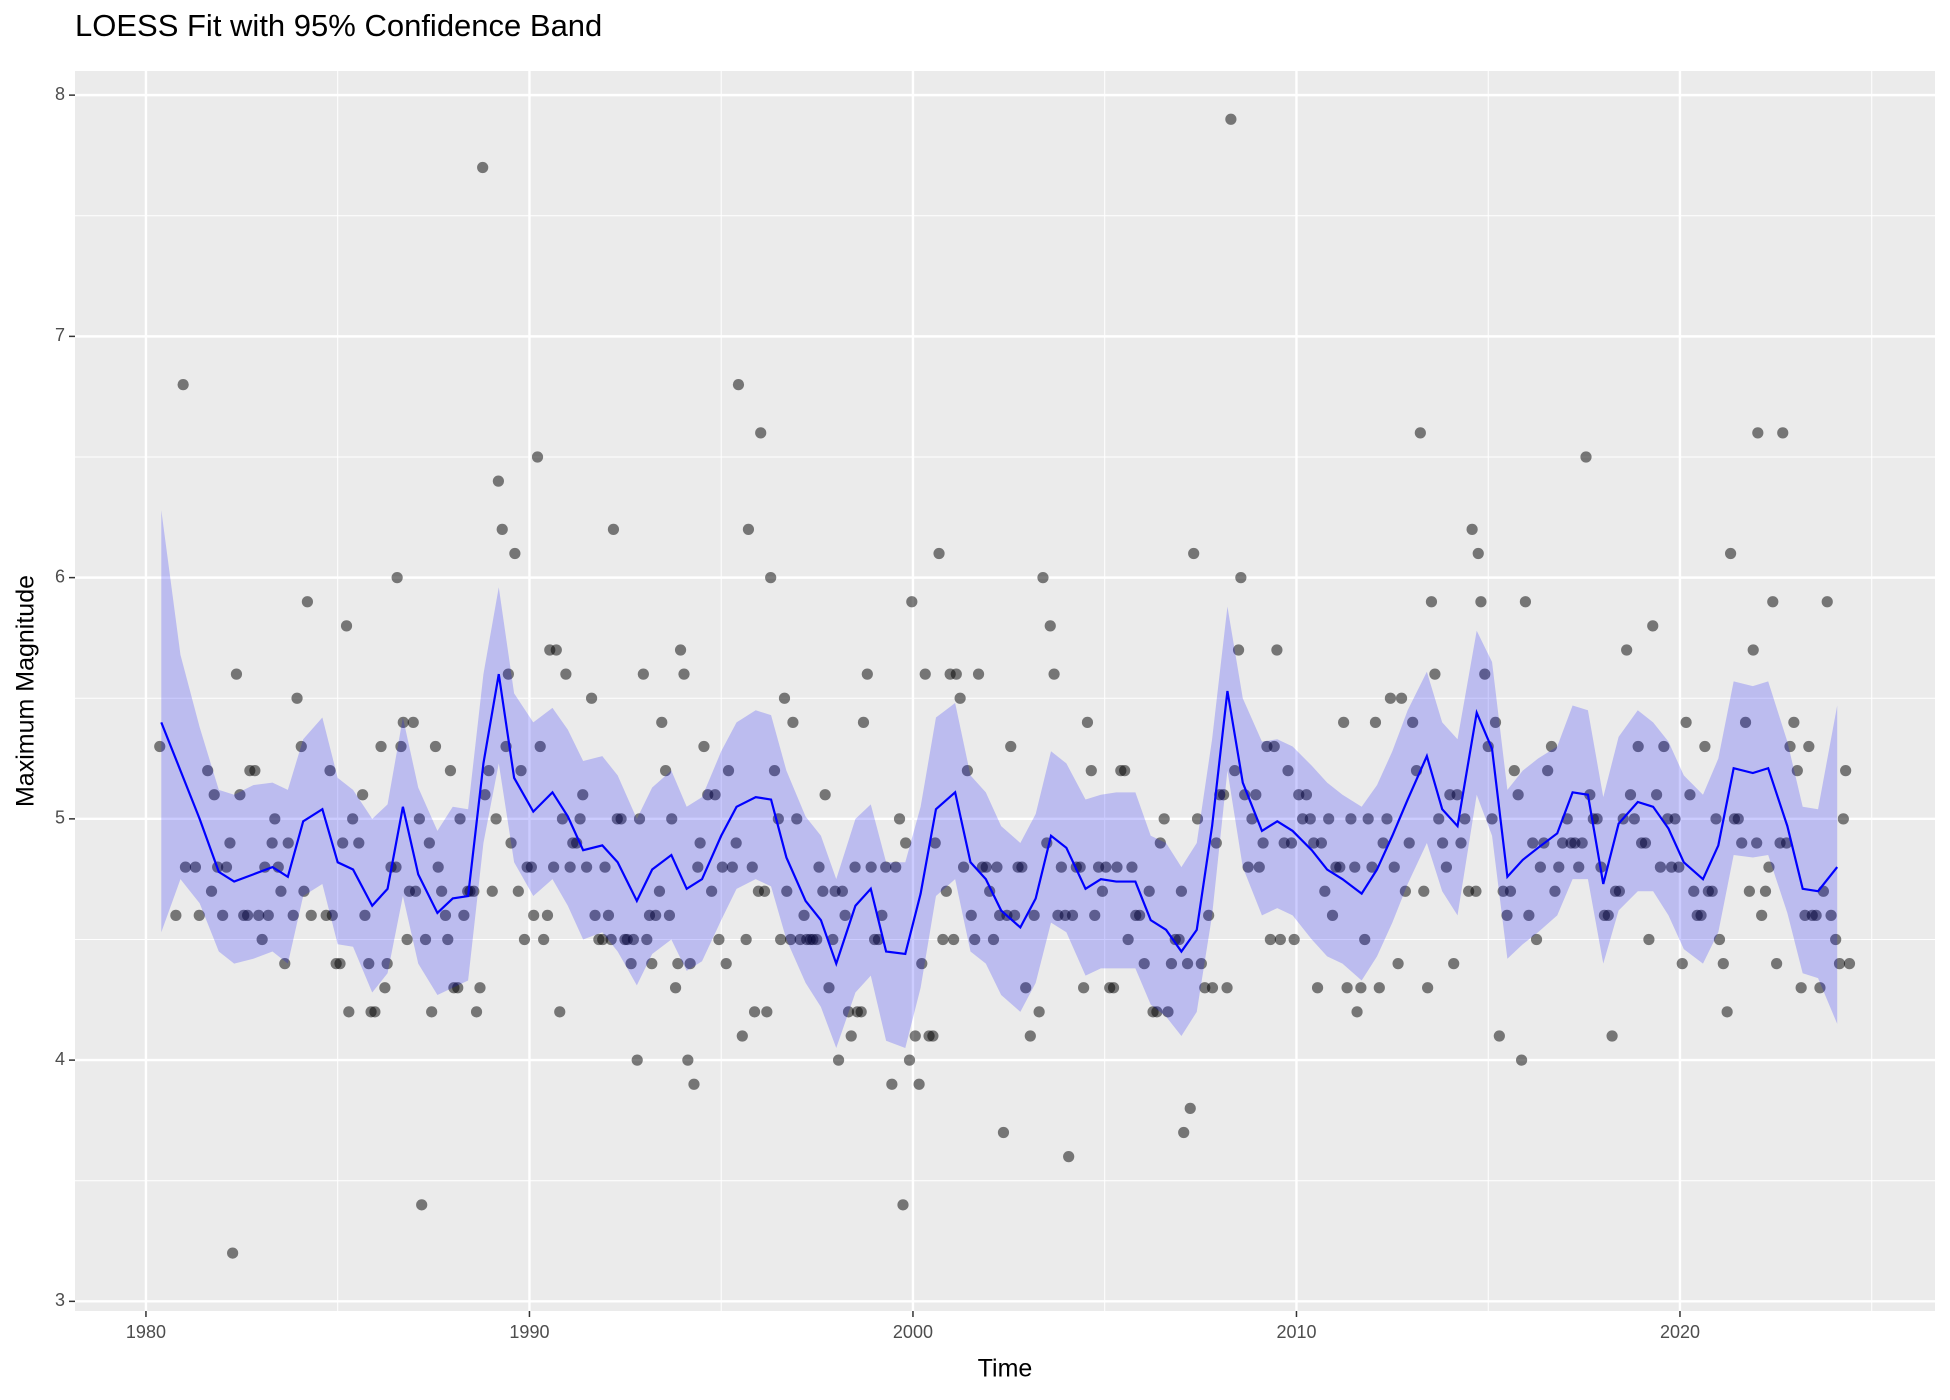 The image size is (1950, 1400). I want to click on x-tick-label: 2000, so click(913, 1332).